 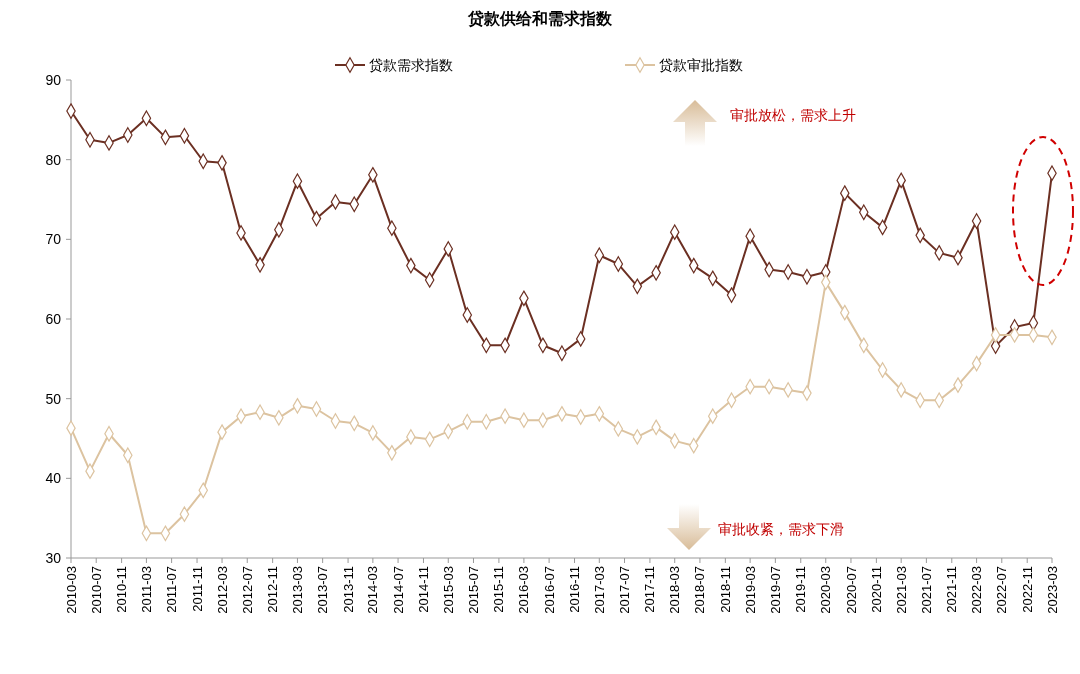 What do you see at coordinates (625, 590) in the screenshot?
I see `x-tick-label: 2017-07` at bounding box center [625, 590].